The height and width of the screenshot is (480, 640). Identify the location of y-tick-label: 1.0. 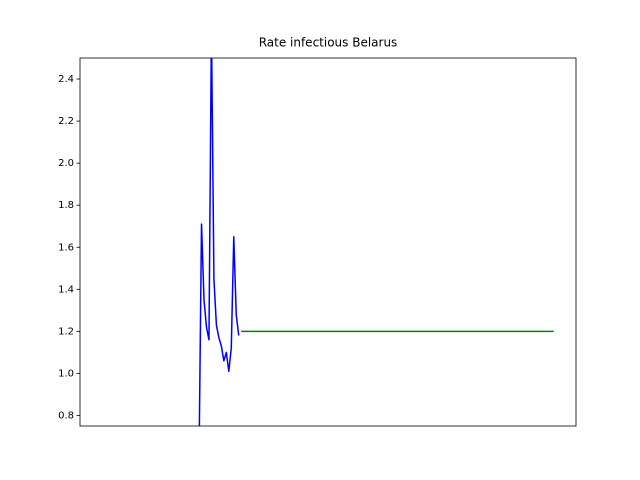
(66, 373).